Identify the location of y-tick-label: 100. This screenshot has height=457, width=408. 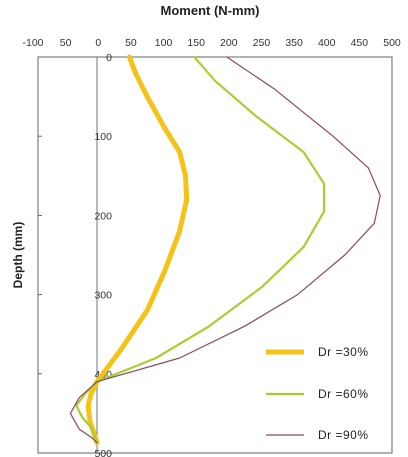
(103, 137).